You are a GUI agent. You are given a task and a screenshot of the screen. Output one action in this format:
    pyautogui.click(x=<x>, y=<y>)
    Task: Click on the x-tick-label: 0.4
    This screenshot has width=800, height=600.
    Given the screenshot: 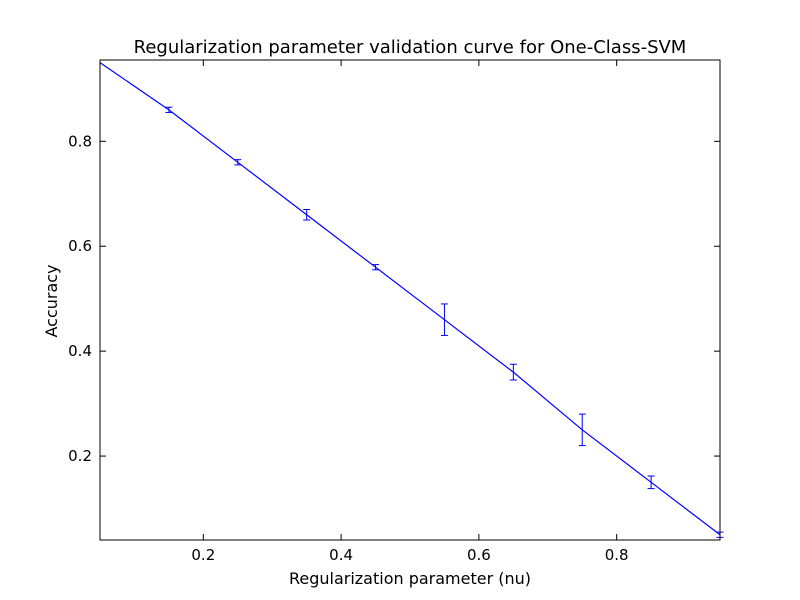 What is the action you would take?
    pyautogui.click(x=341, y=555)
    